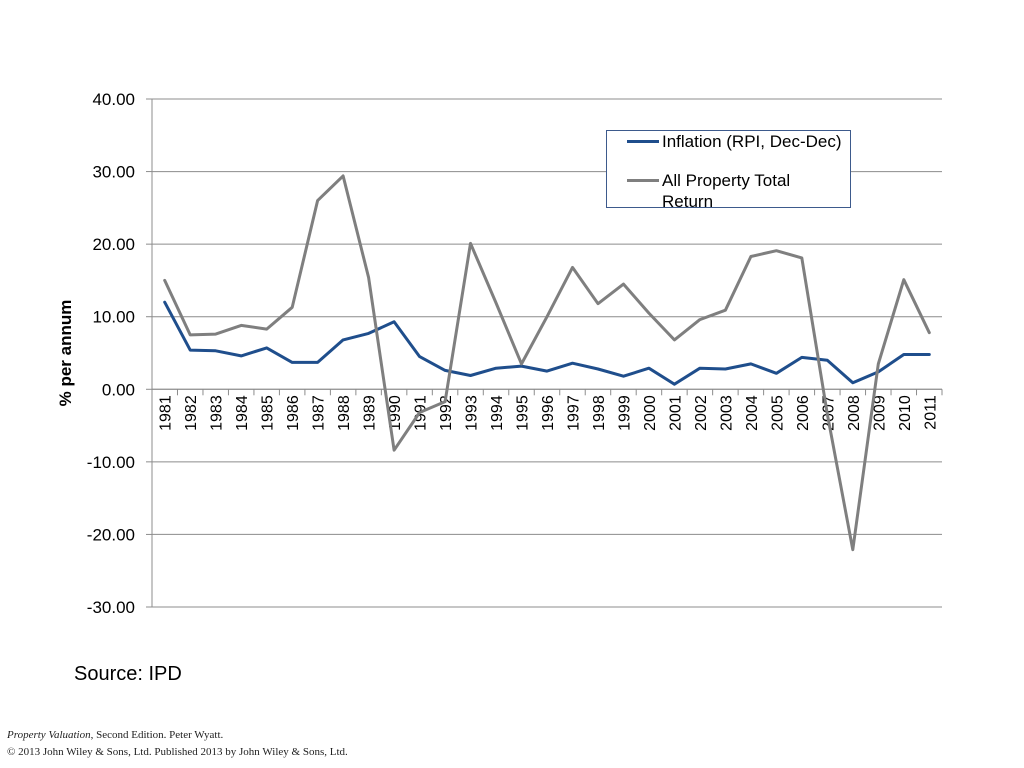  Describe the element at coordinates (217, 413) in the screenshot. I see `x-tick-label: 1983` at that location.